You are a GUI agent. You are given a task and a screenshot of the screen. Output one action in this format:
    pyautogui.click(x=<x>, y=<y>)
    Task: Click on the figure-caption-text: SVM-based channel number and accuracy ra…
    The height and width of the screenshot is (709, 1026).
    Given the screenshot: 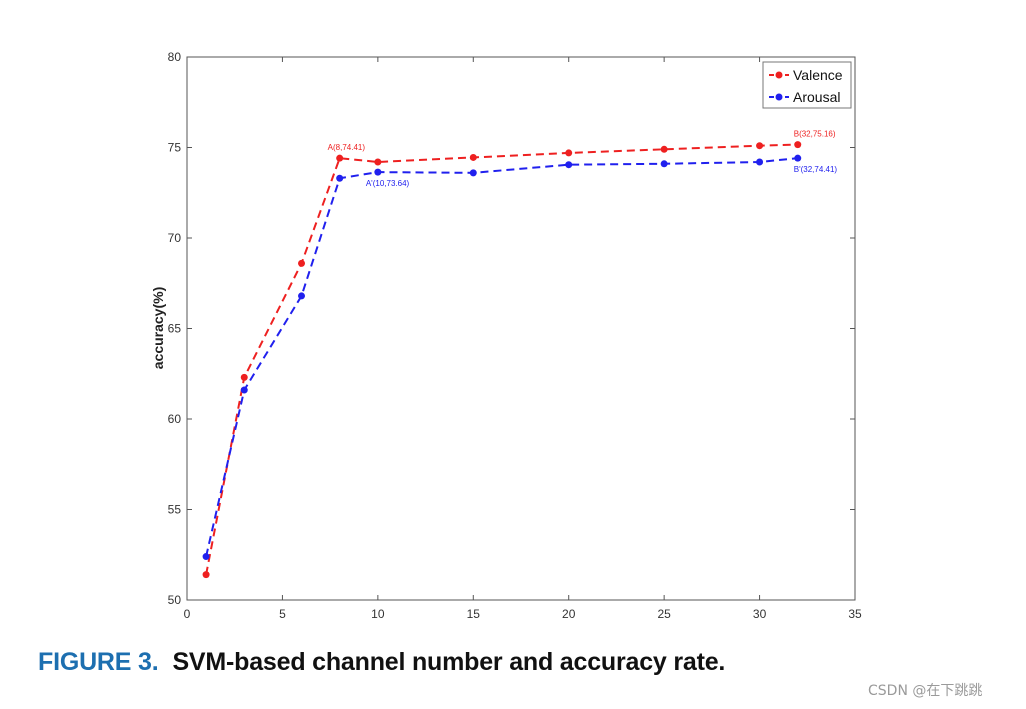 What is the action you would take?
    pyautogui.click(x=449, y=662)
    